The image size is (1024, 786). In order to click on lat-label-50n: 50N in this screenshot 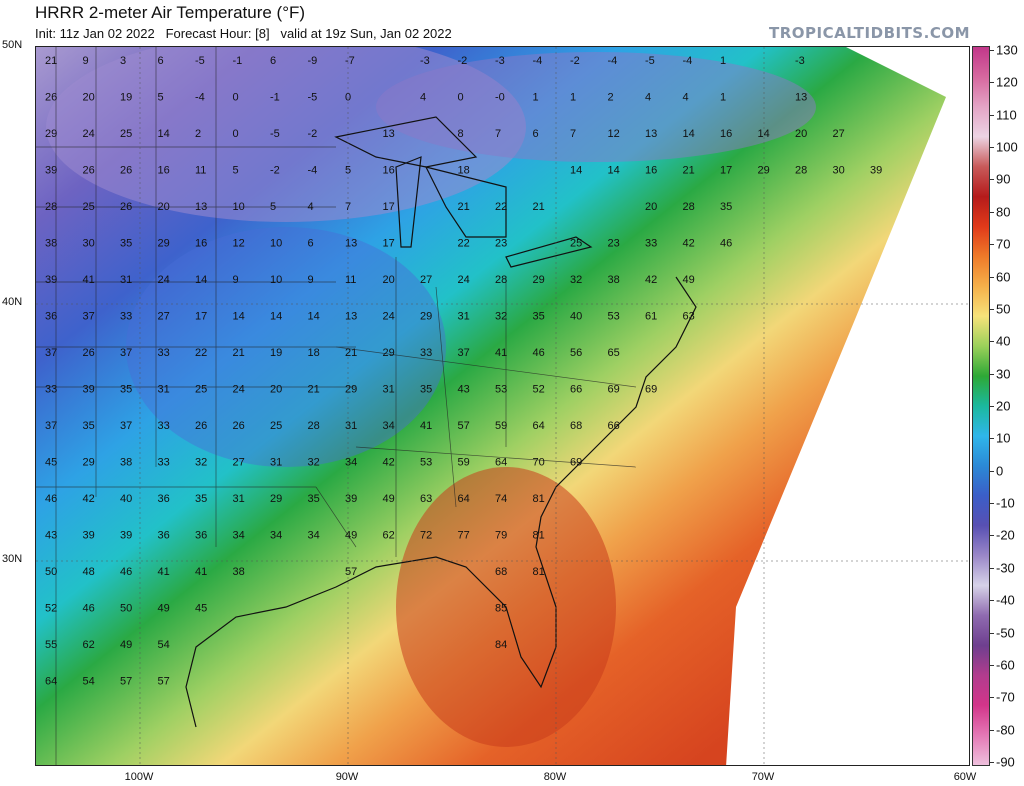, I will do `click(12, 45)`.